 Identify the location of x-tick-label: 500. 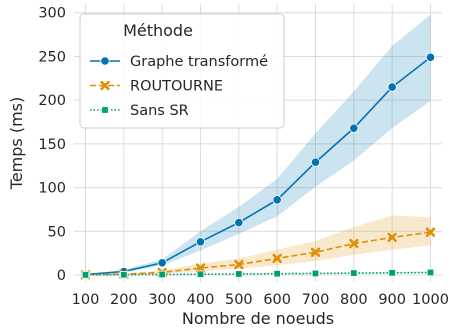
(239, 300).